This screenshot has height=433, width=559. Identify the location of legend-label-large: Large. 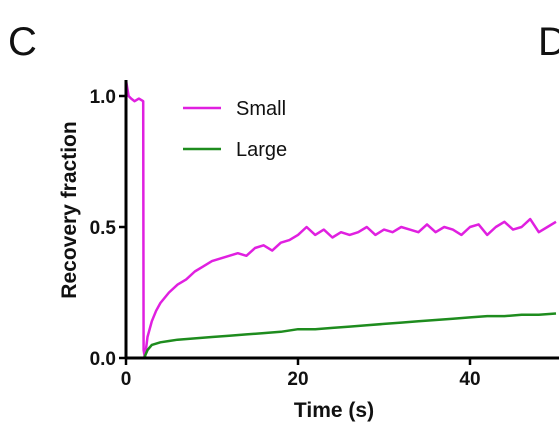
(261, 150).